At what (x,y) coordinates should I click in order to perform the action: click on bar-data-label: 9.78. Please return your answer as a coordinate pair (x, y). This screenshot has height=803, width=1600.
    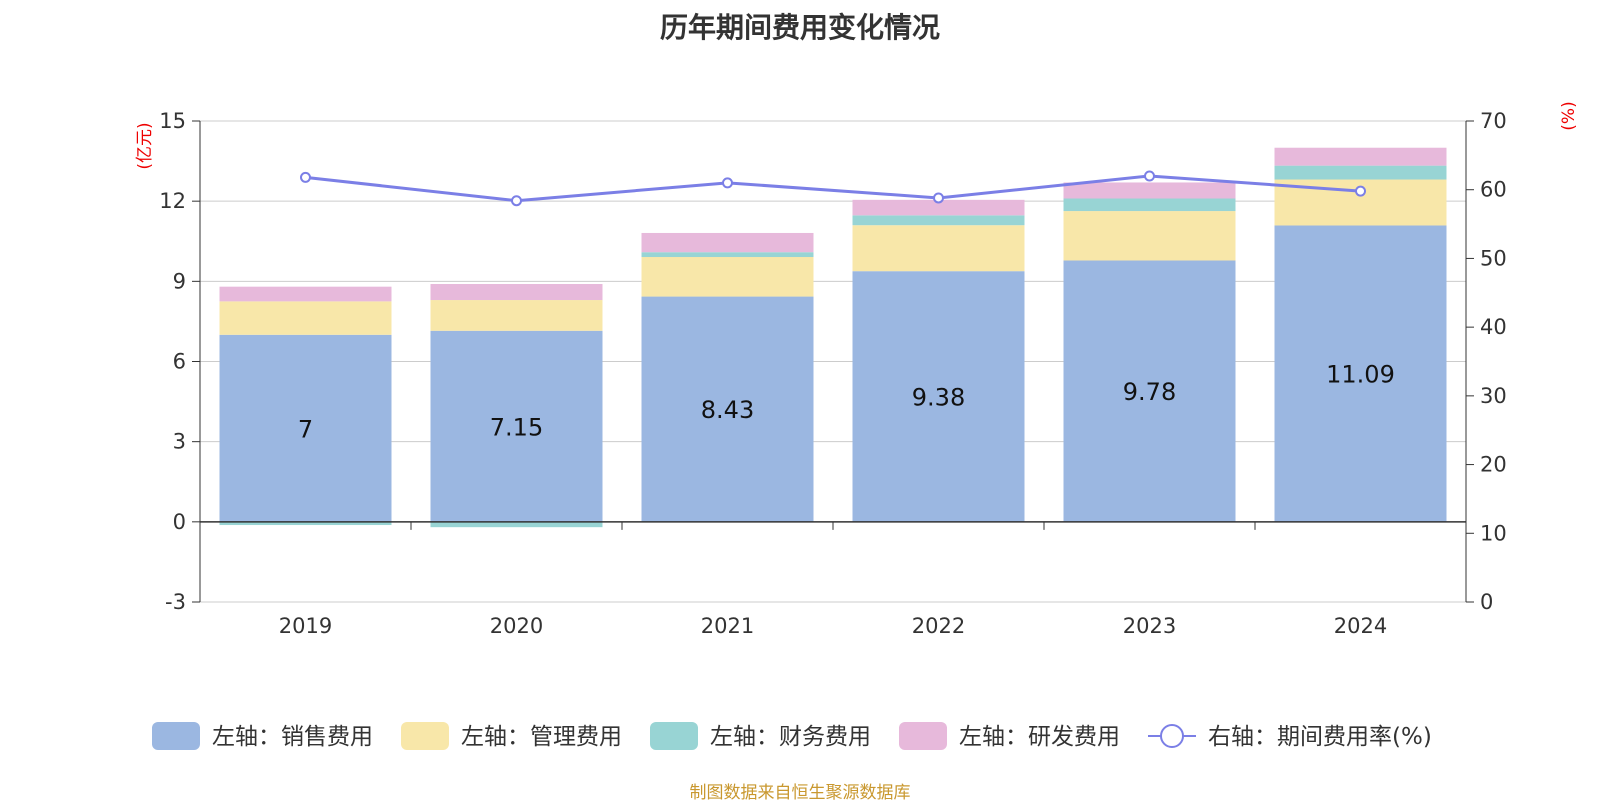
    Looking at the image, I should click on (1149, 392).